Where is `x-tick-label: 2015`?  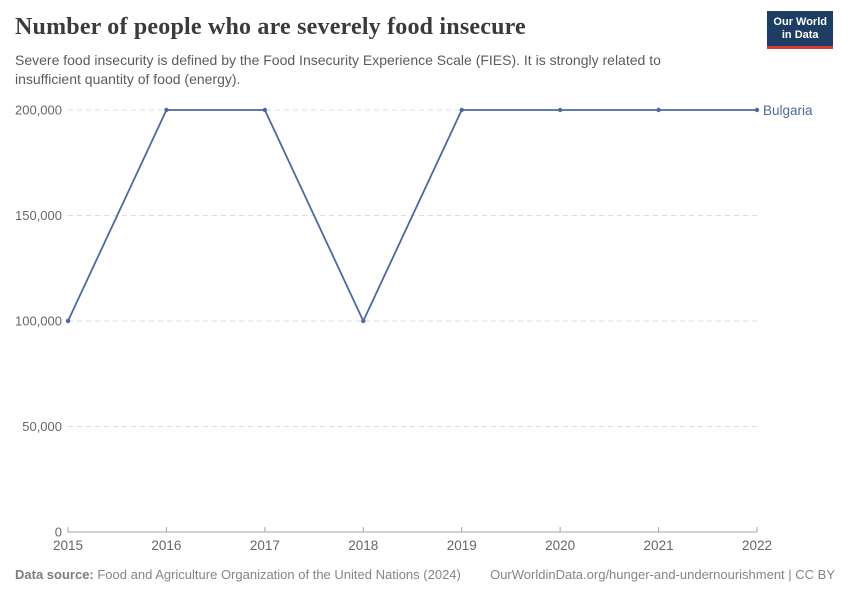 x-tick-label: 2015 is located at coordinates (68, 545).